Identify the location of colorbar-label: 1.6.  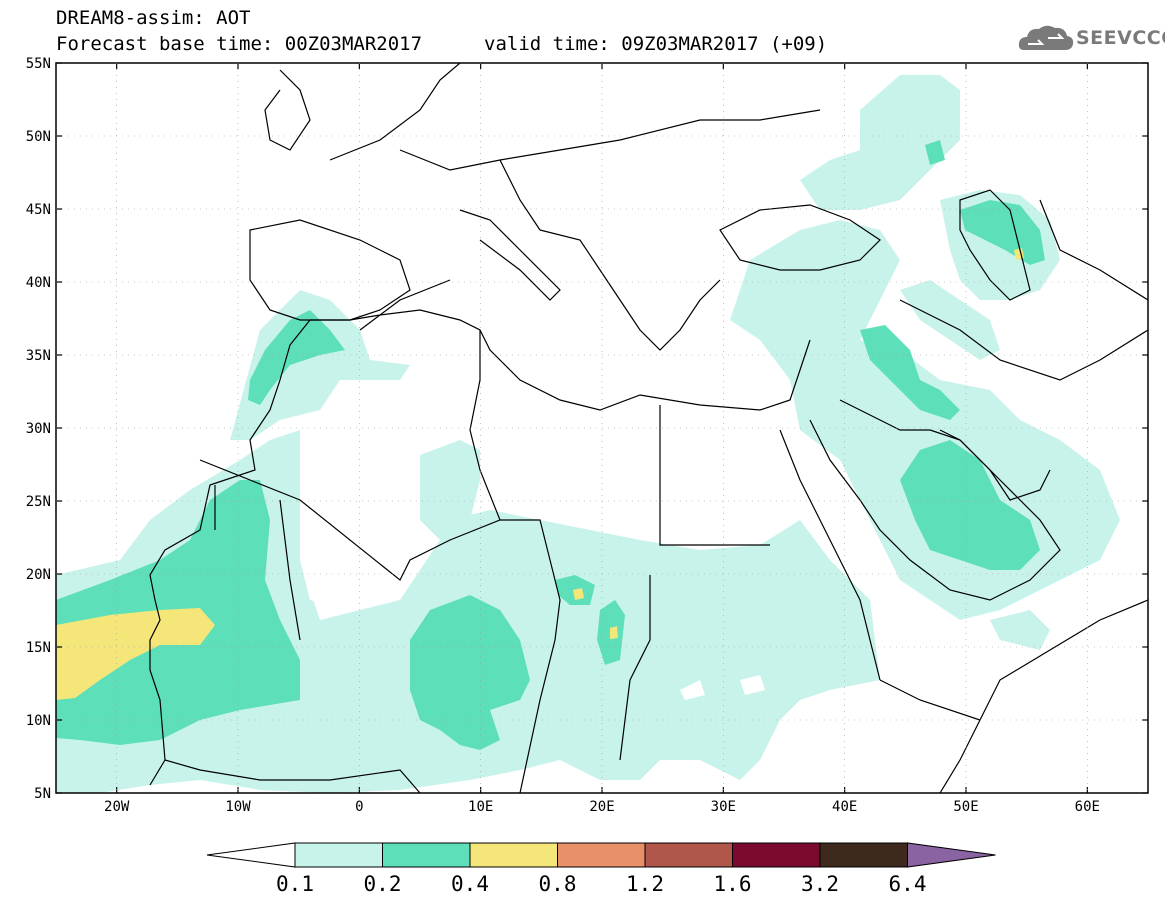
(733, 884).